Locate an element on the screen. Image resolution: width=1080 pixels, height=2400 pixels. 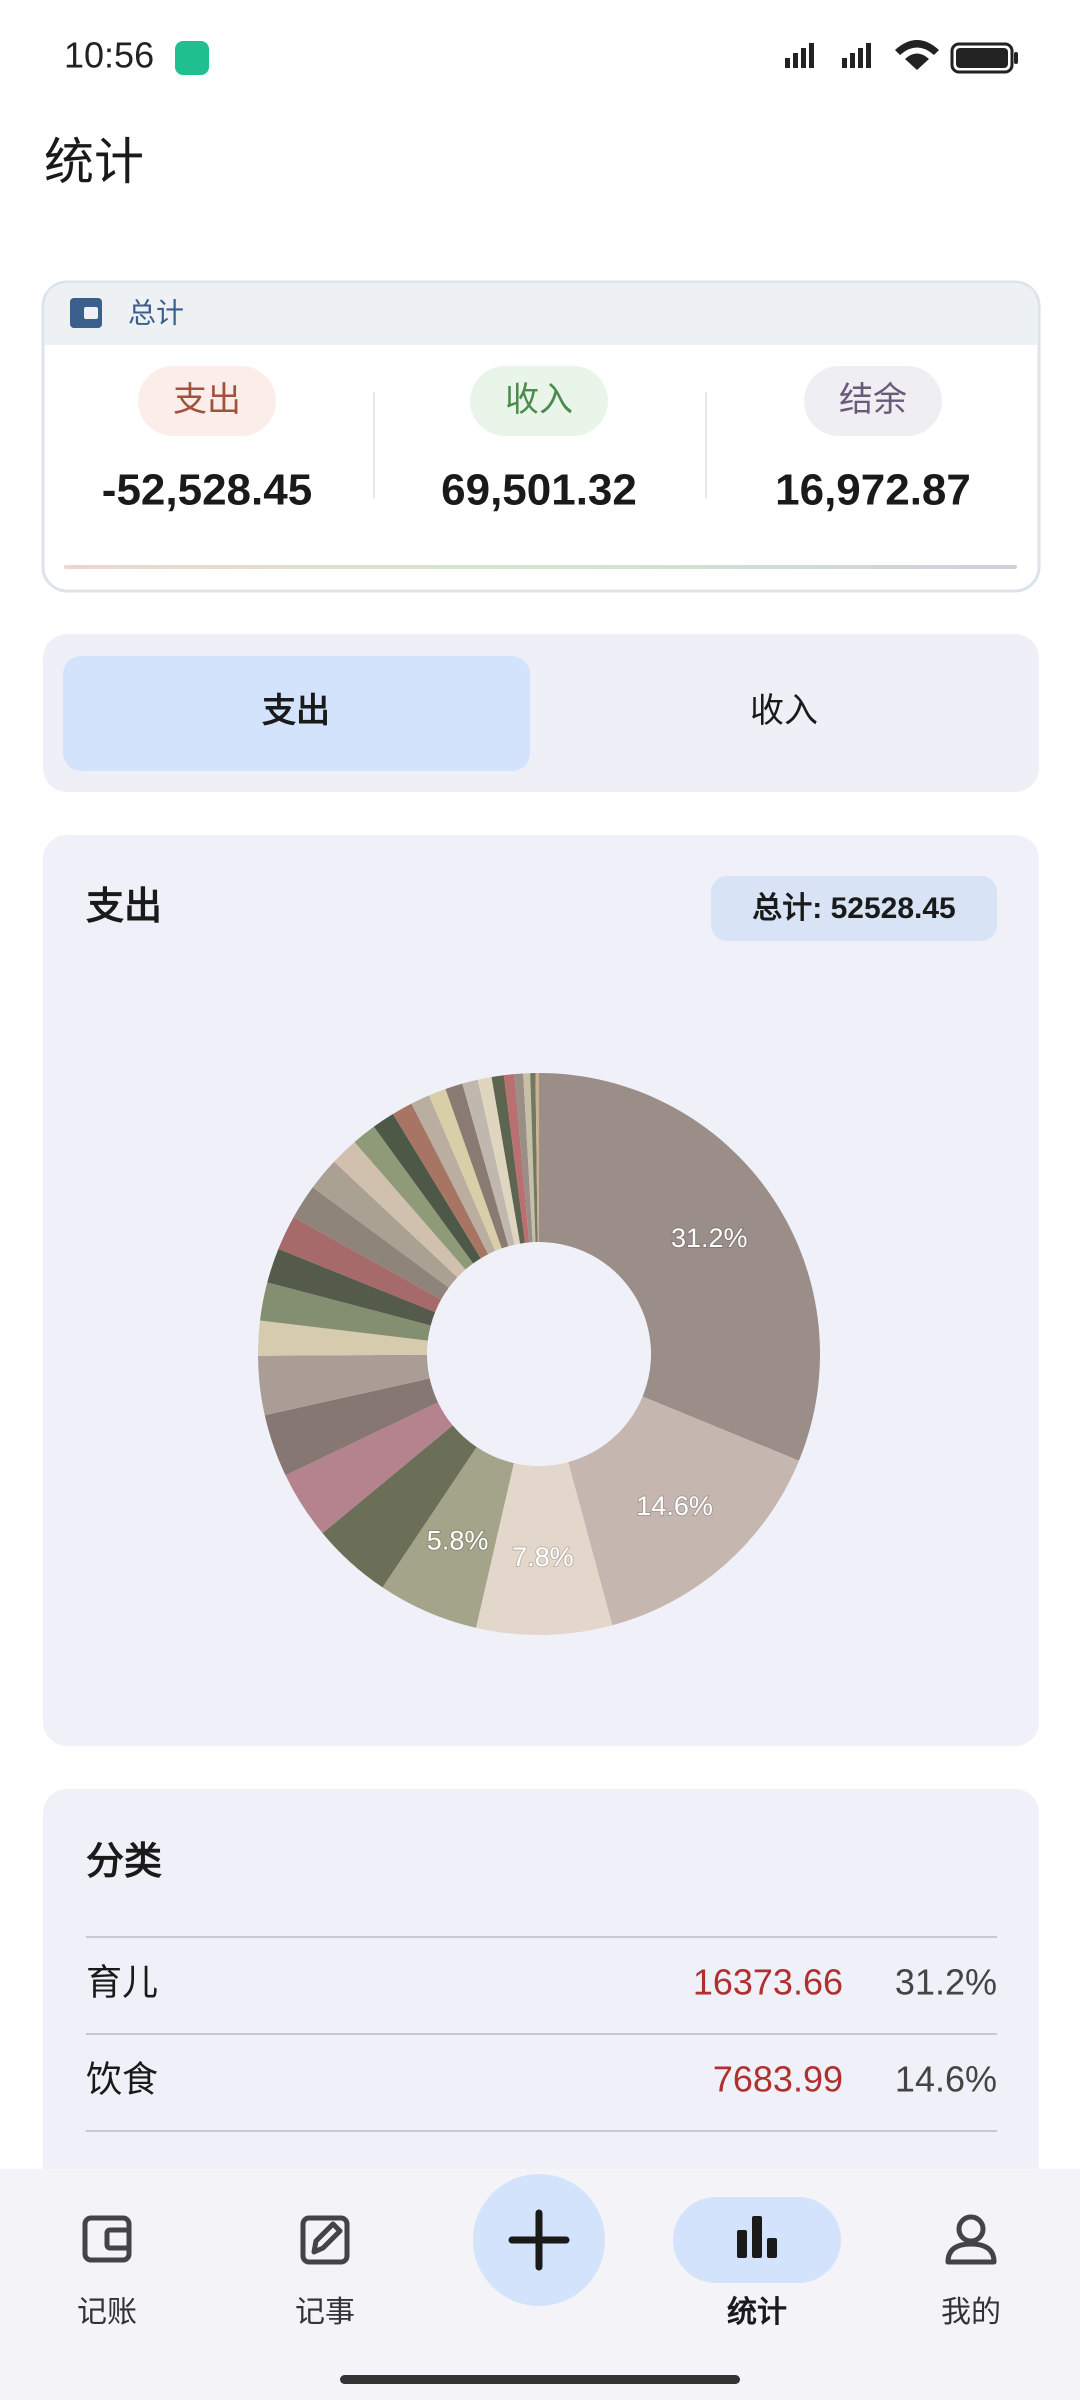
category-amount: 16373.66 is located at coordinates (768, 1982).